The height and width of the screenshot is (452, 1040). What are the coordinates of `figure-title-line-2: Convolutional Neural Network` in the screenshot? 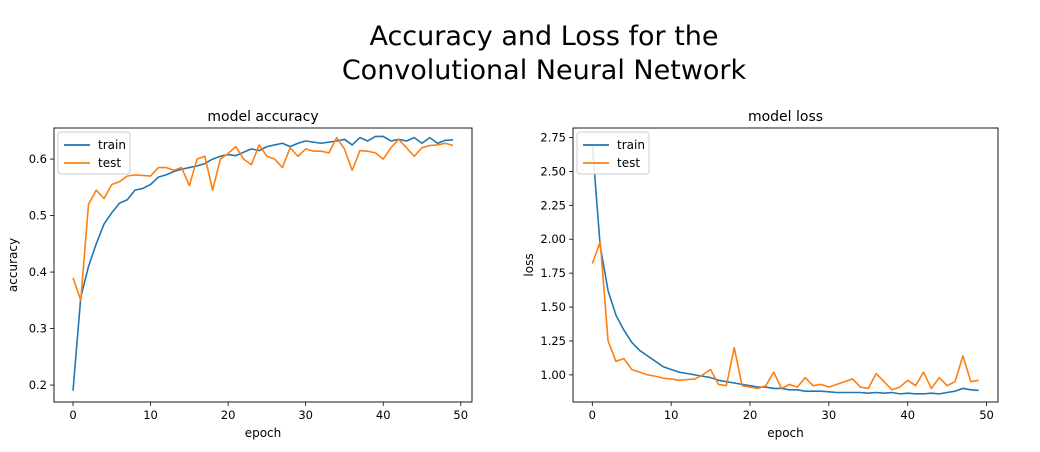 It's located at (544, 70).